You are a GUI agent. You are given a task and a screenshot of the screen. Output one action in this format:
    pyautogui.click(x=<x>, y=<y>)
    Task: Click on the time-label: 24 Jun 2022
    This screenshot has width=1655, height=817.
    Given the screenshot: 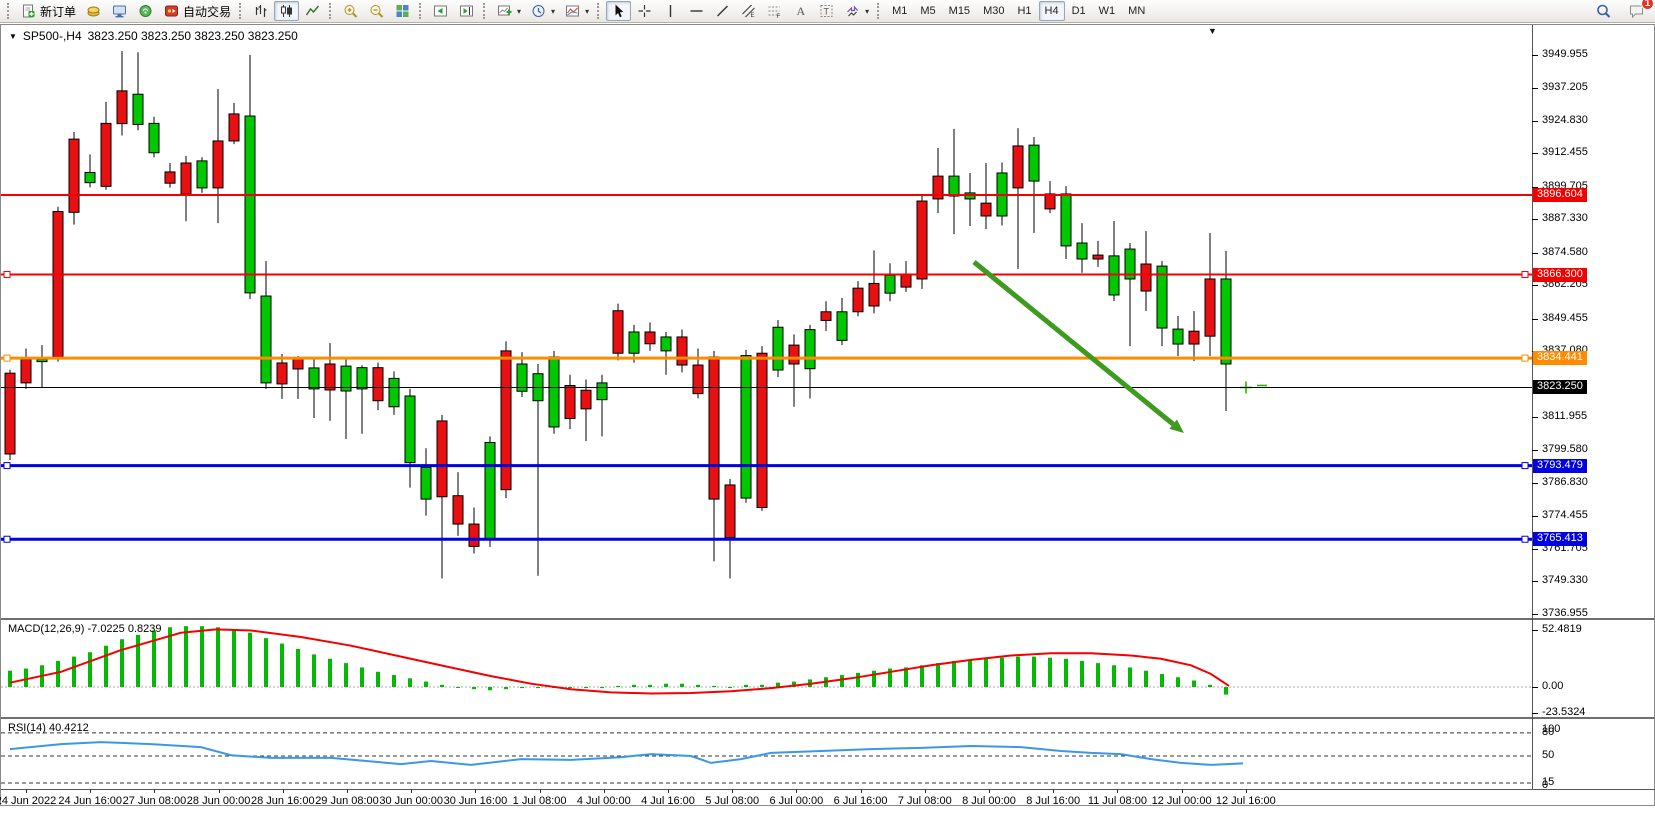 What is the action you would take?
    pyautogui.click(x=28, y=801)
    